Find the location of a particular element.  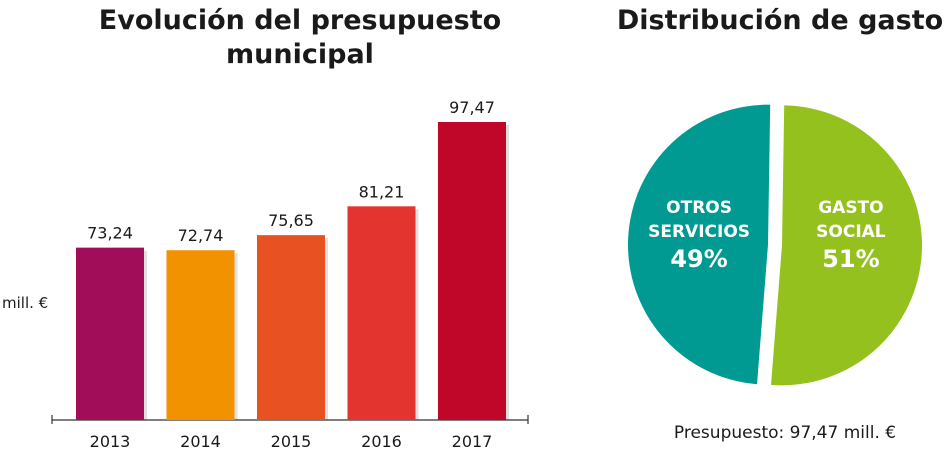

bar-2015 is located at coordinates (291, 327).